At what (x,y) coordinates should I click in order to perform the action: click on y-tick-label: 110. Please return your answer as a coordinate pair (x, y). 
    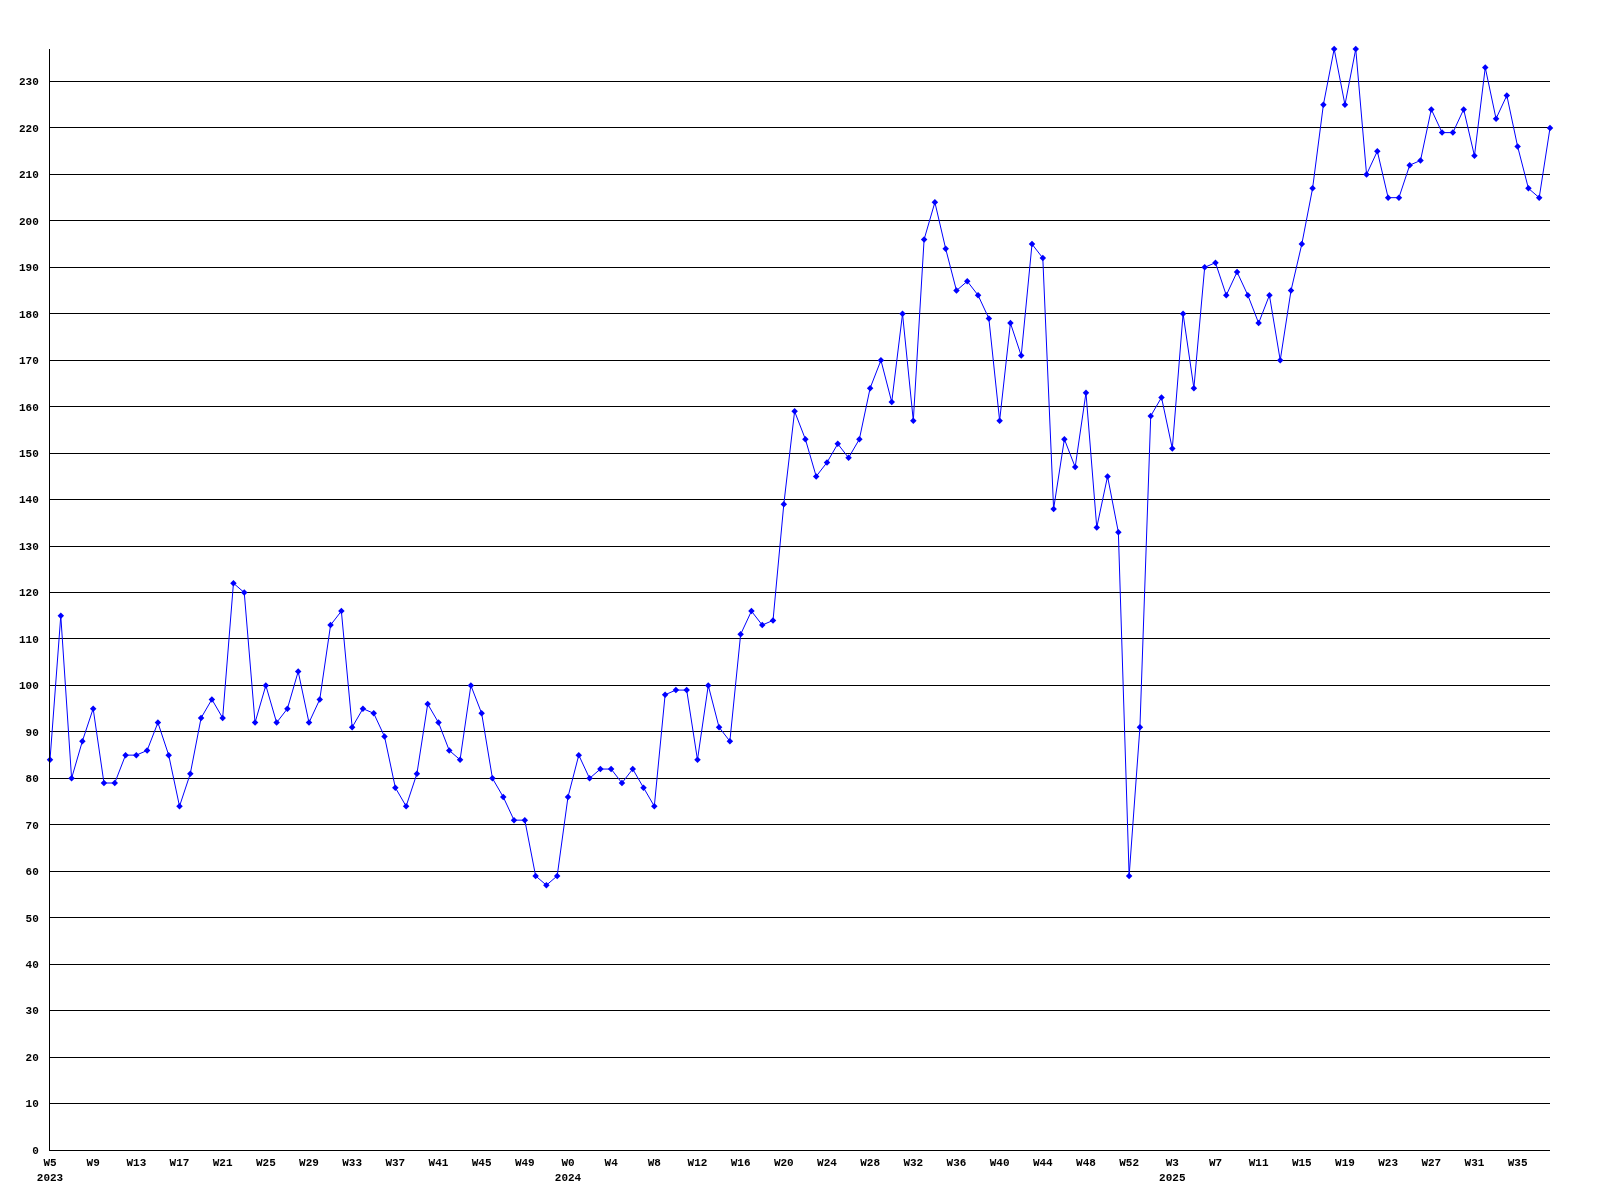
    Looking at the image, I should click on (28, 639).